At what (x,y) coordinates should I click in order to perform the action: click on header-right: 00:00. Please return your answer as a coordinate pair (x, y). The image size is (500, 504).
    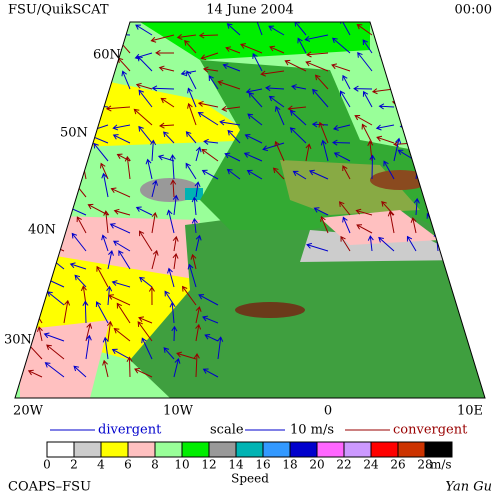
    Looking at the image, I should click on (473, 10).